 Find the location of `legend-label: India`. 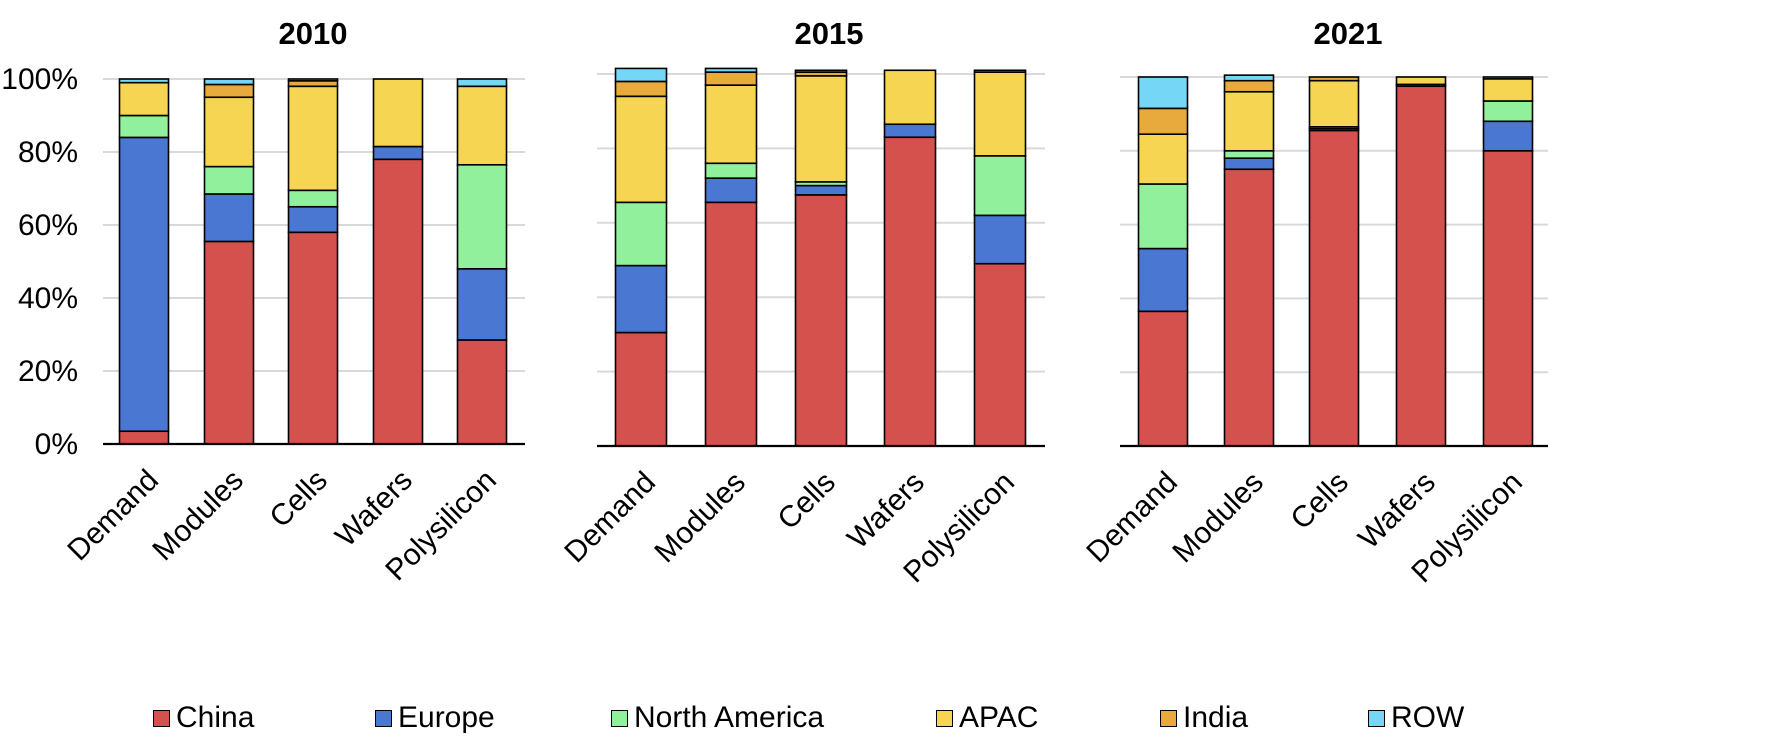

legend-label: India is located at coordinates (1216, 717).